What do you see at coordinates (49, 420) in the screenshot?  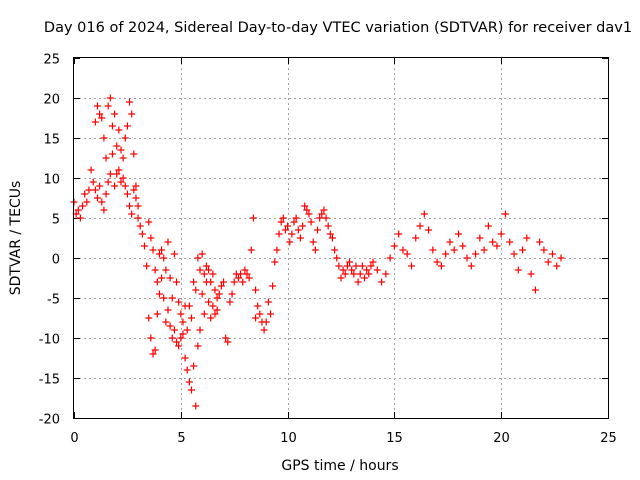 I see `y-tick-label: -20` at bounding box center [49, 420].